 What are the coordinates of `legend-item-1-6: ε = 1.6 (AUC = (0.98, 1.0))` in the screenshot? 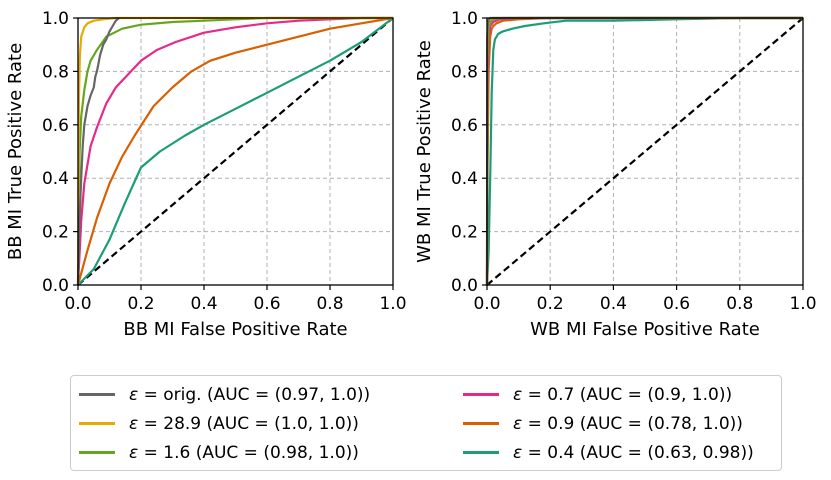 It's located at (224, 452).